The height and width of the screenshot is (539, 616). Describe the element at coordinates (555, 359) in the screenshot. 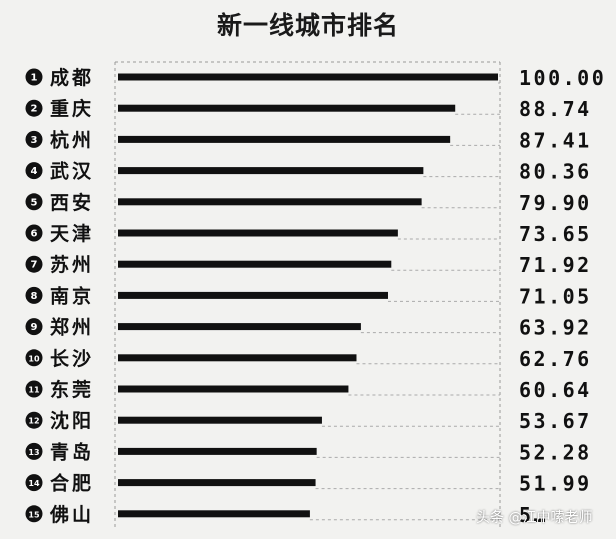

I see `value-label: 62.76` at that location.